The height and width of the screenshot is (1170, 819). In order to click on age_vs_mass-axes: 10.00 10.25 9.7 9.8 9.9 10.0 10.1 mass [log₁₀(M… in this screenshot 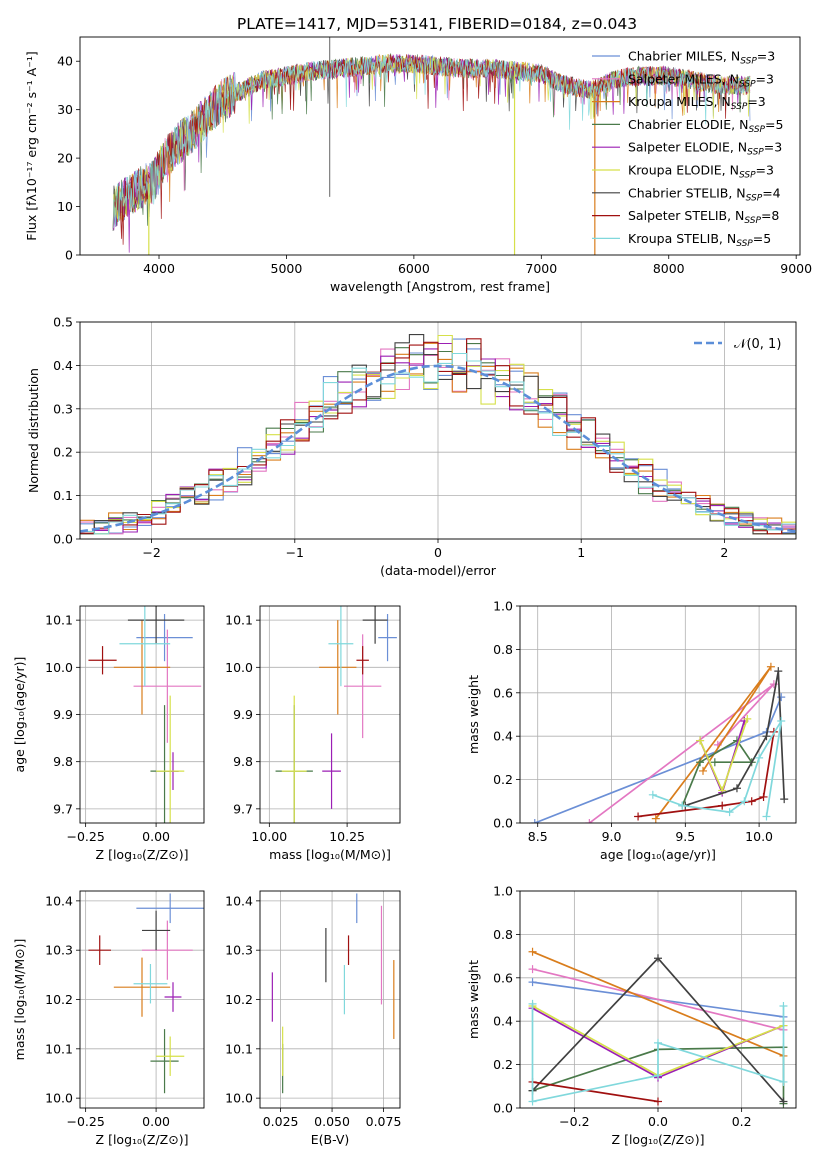, I will do `click(312, 734)`.